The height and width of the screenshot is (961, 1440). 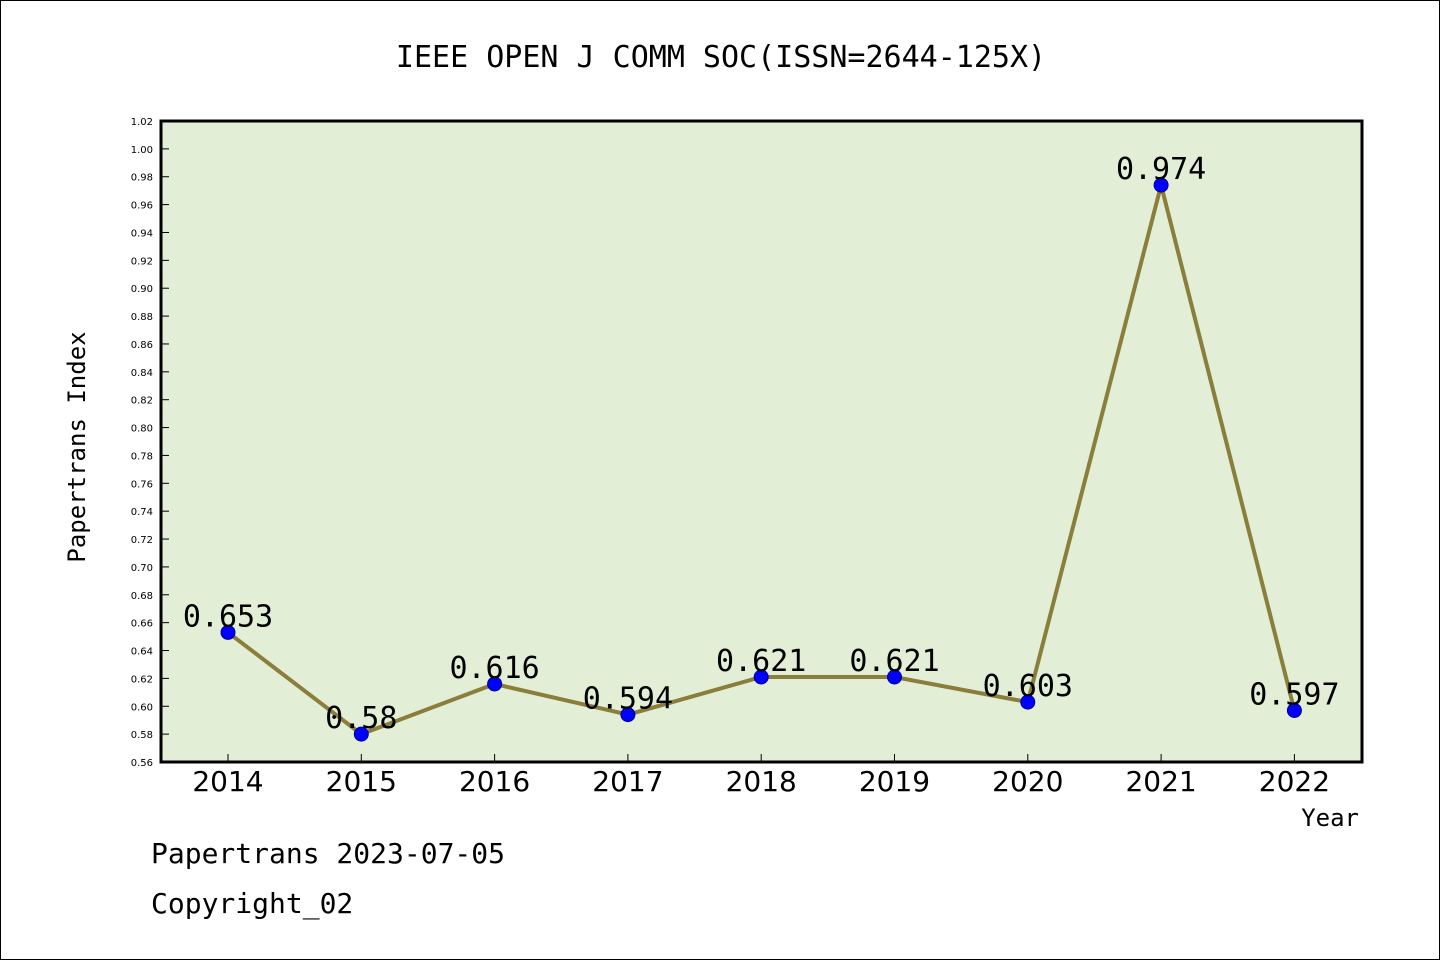 What do you see at coordinates (142, 429) in the screenshot?
I see `y-tick-label: 0.80` at bounding box center [142, 429].